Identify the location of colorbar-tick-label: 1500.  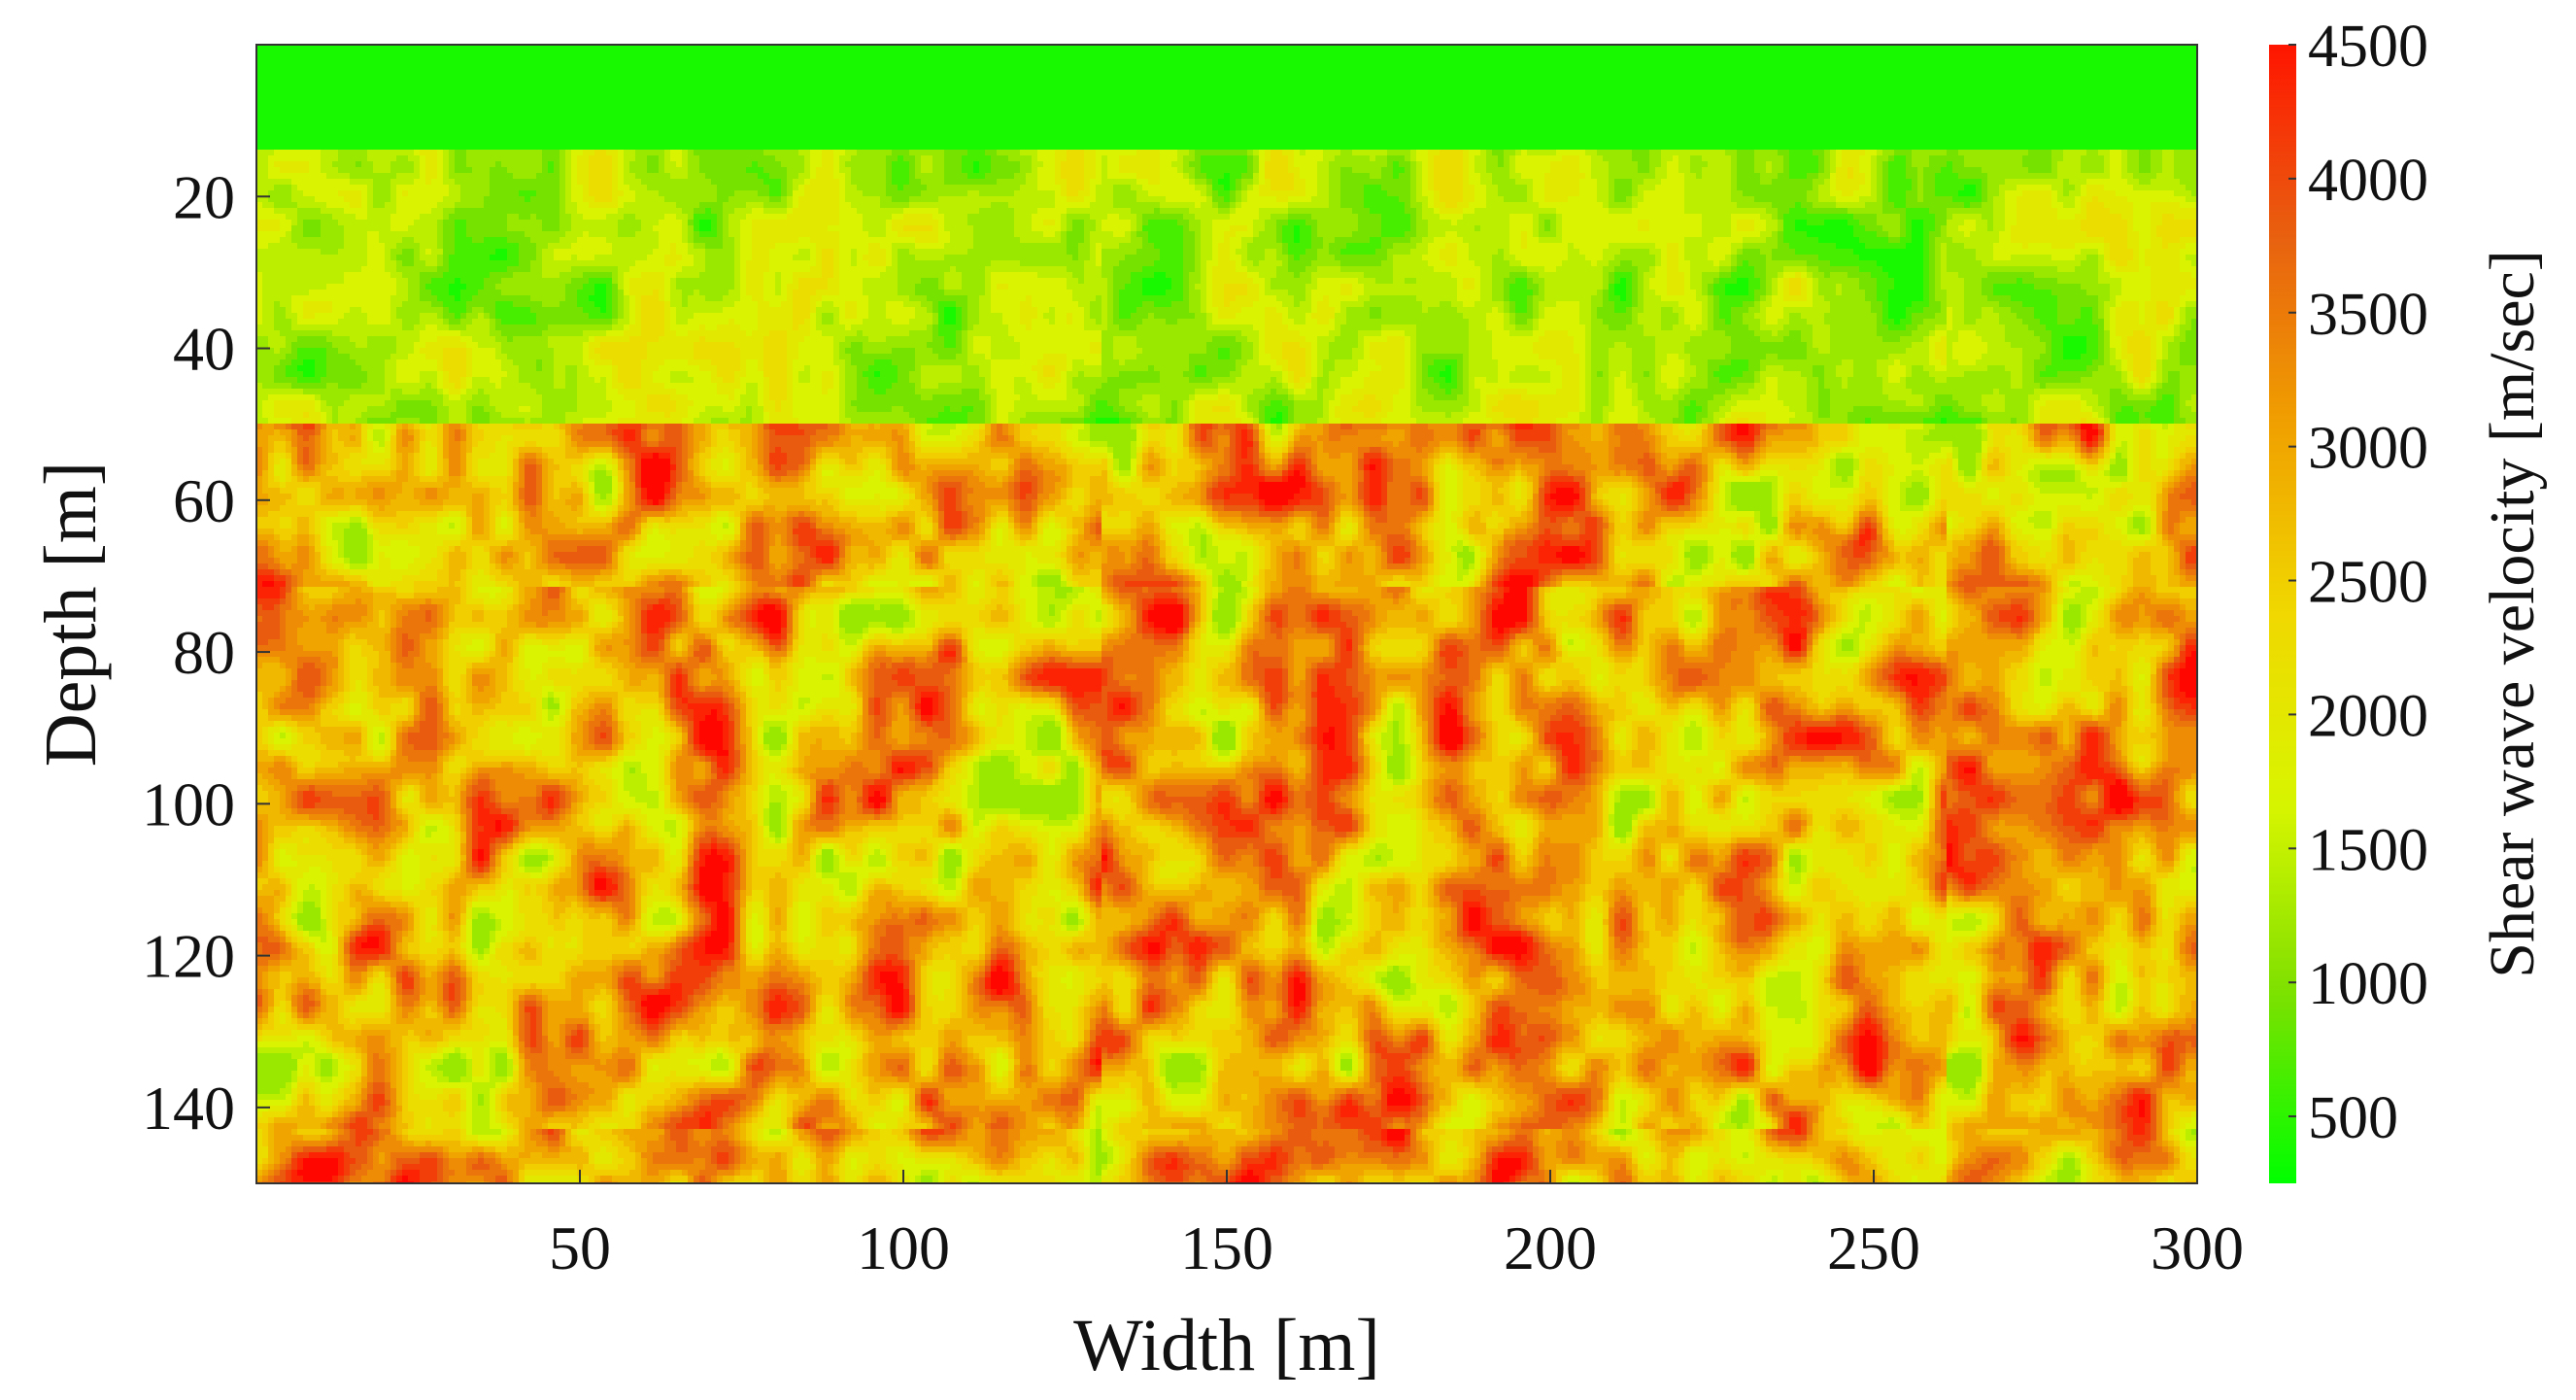
(2368, 850).